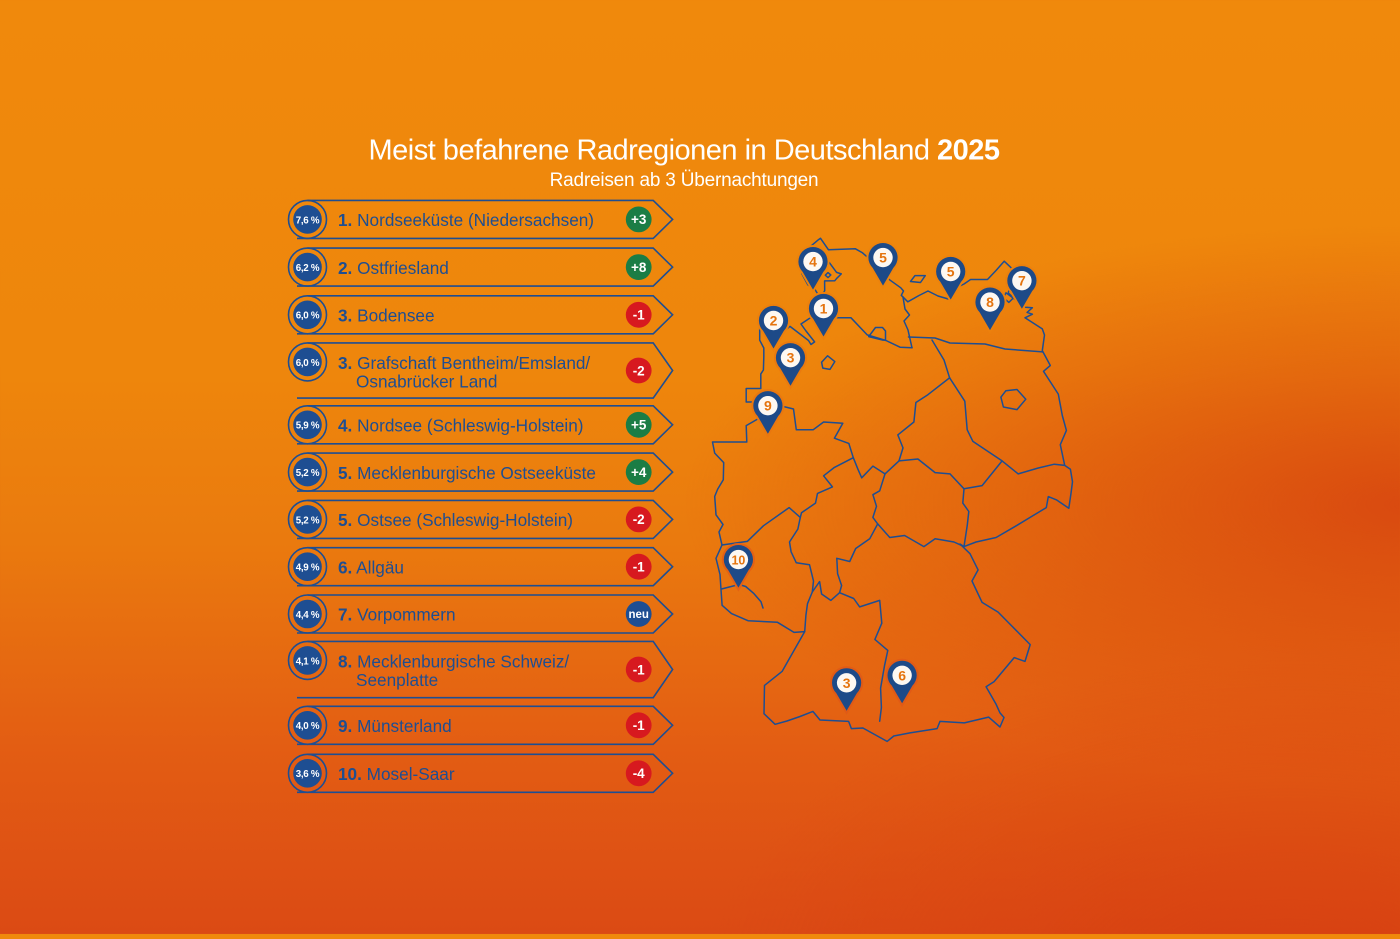 Image resolution: width=1400 pixels, height=939 pixels. Describe the element at coordinates (467, 473) in the screenshot. I see `svg-text:5. Mecklenburgische Ostseeküst: 5. Mecklenburgische Ostseeküste` at that location.